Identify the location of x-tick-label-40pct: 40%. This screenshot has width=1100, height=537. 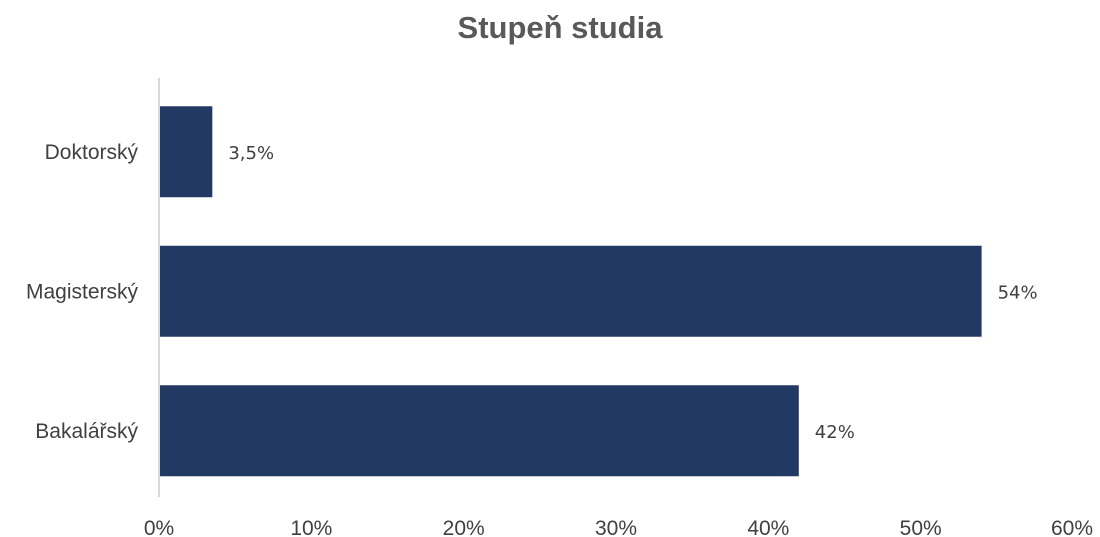
(768, 527).